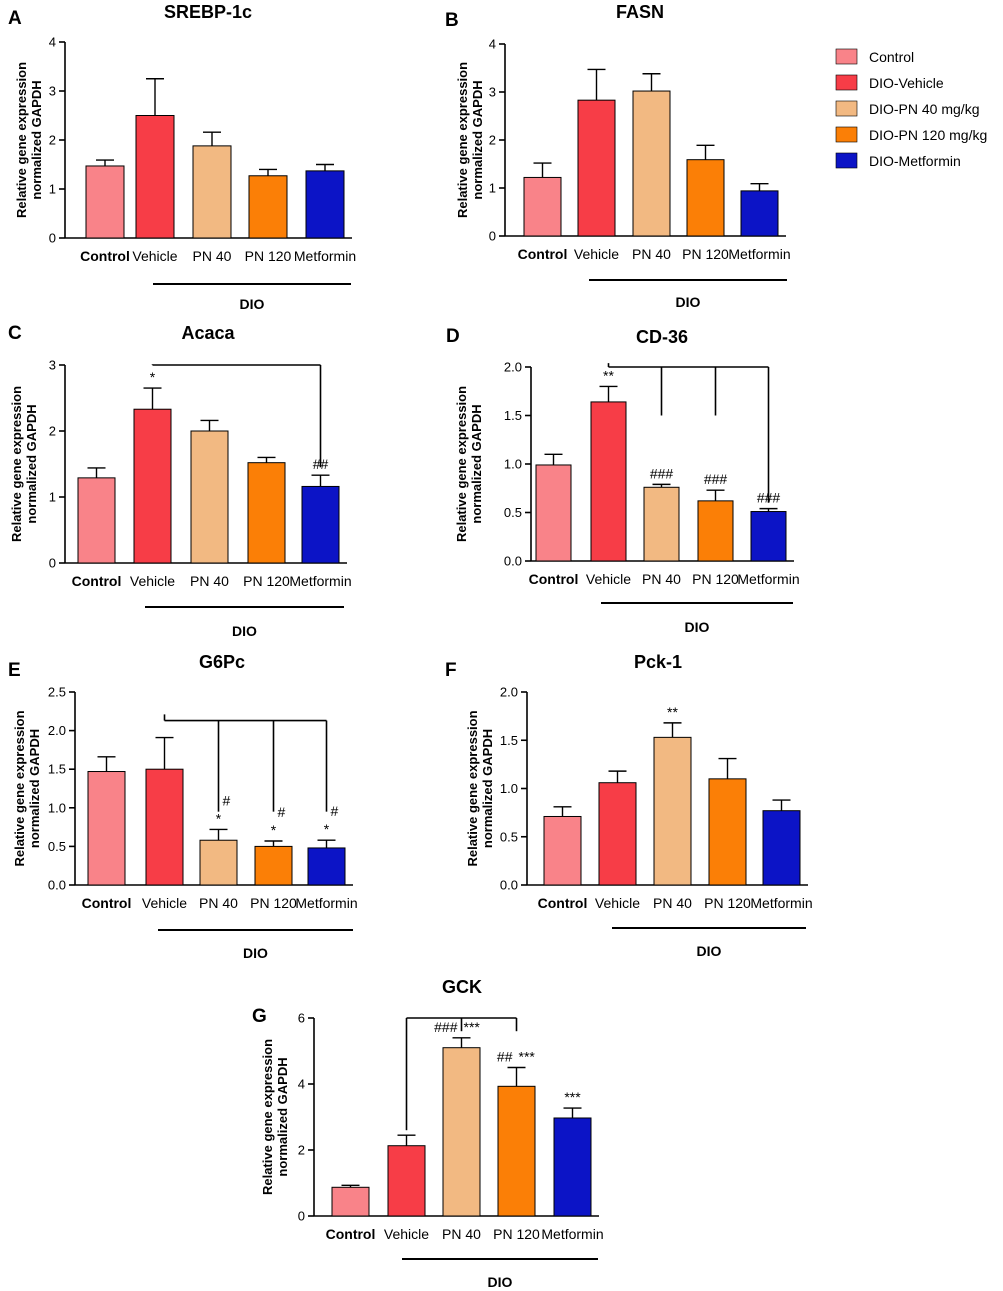 This screenshot has height=1291, width=1003. Describe the element at coordinates (208, 333) in the screenshot. I see `chart-title: Acaca` at that location.